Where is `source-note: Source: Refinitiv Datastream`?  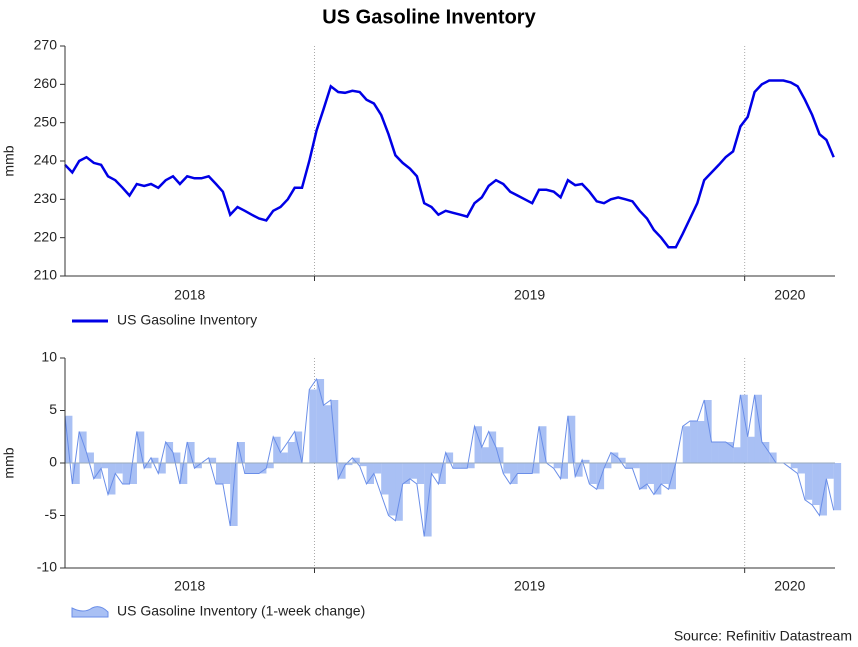 source-note: Source: Refinitiv Datastream is located at coordinates (763, 636).